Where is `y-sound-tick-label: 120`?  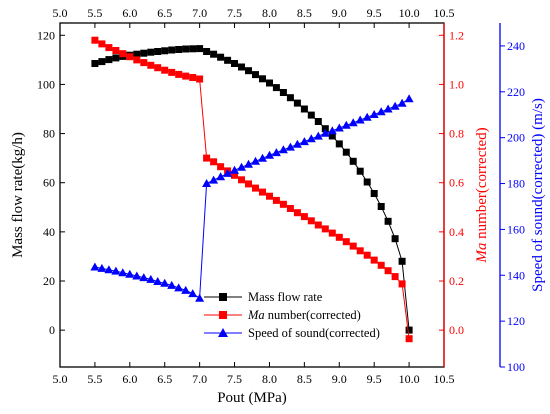
y-sound-tick-label: 120 is located at coordinates (516, 321).